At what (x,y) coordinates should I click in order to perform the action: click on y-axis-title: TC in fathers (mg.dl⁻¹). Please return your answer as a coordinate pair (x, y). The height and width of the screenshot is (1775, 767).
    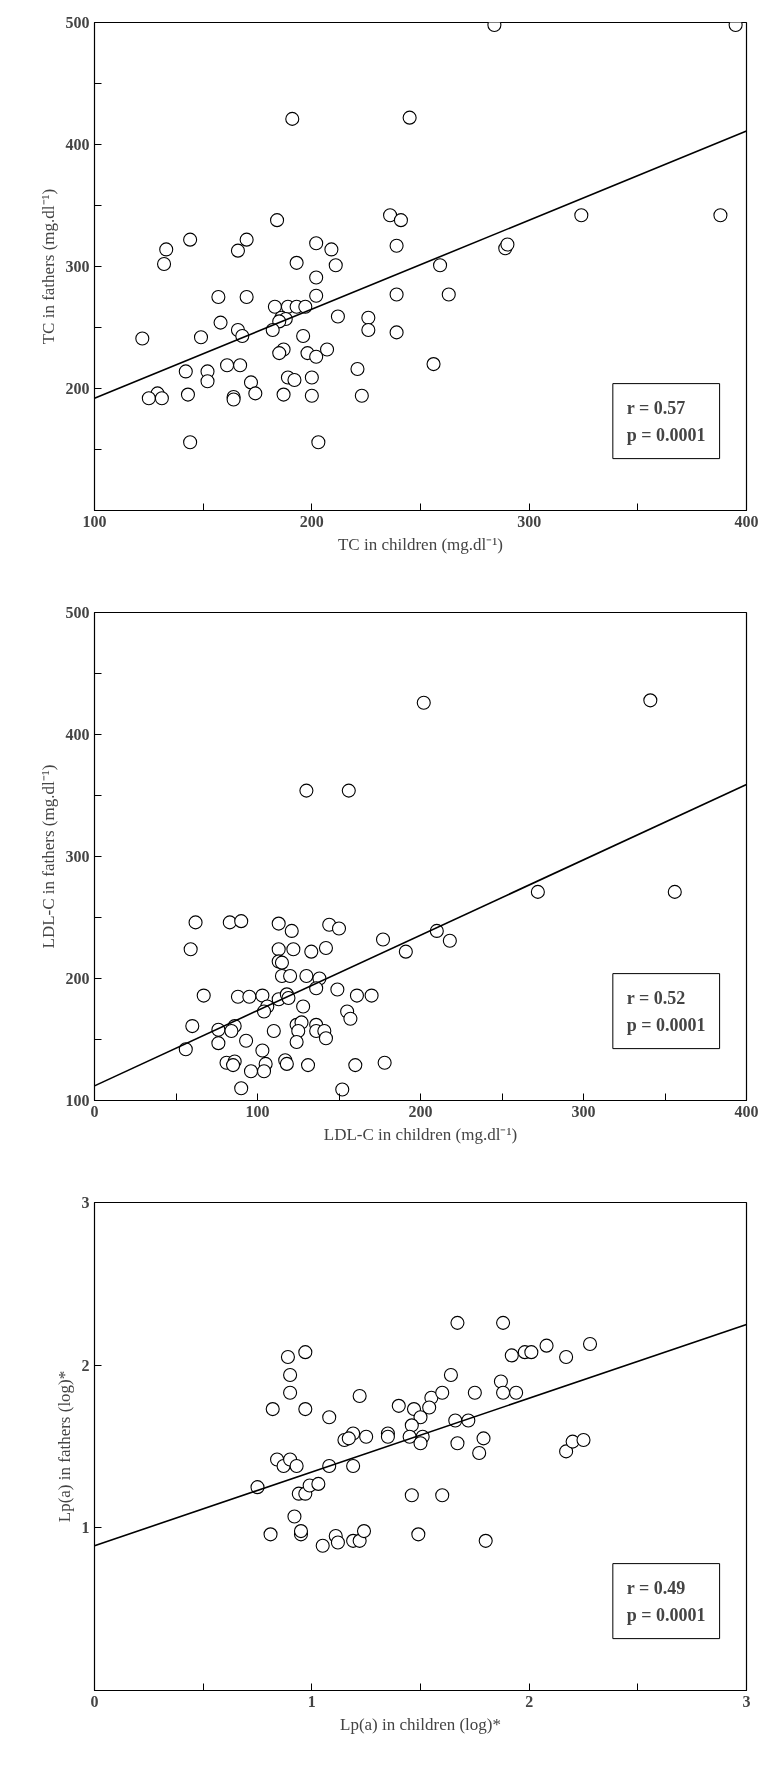
    Looking at the image, I should click on (48, 266).